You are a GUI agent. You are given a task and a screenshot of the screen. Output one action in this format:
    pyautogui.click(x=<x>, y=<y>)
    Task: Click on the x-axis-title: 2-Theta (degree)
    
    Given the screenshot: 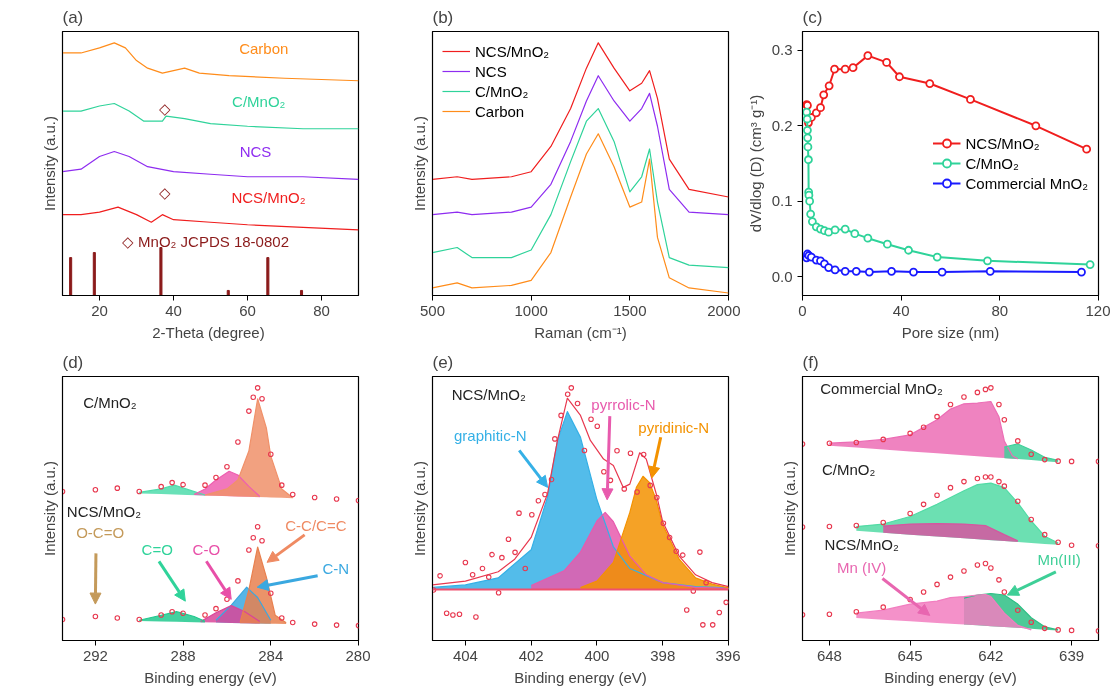 What is the action you would take?
    pyautogui.click(x=208, y=332)
    